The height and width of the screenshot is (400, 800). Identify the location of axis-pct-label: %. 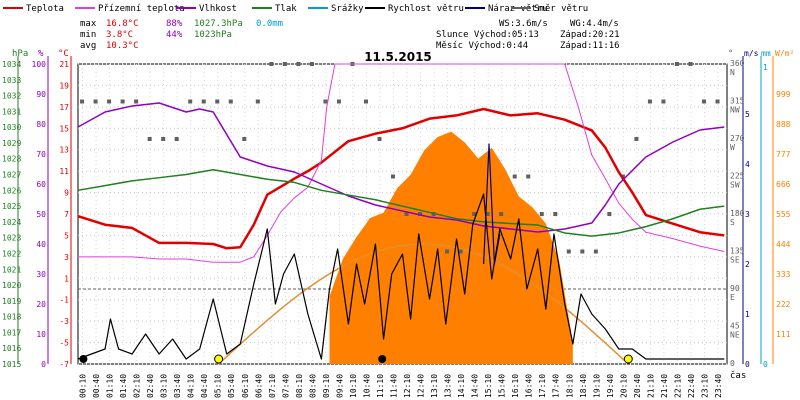
(41, 54).